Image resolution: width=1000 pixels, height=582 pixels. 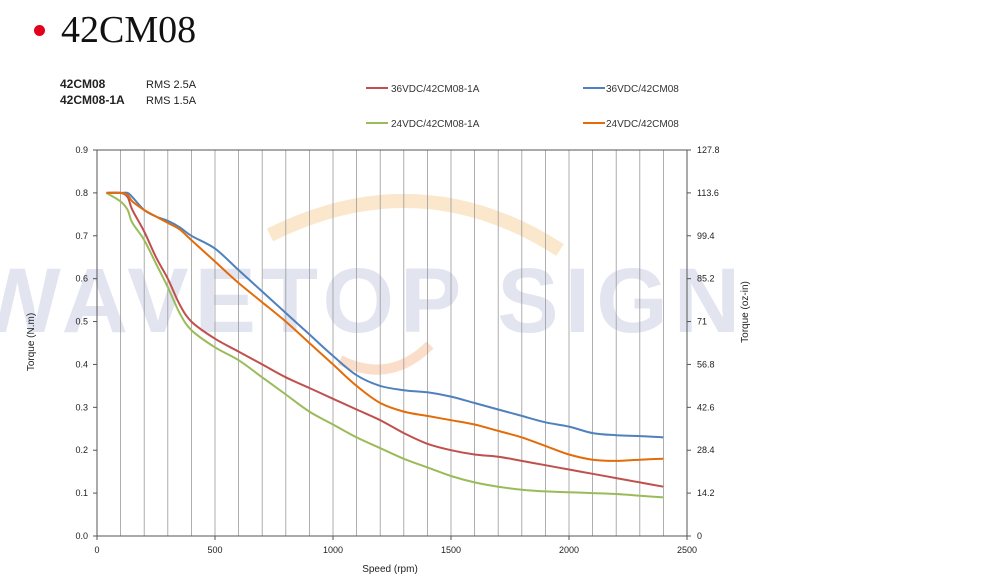 What do you see at coordinates (96, 550) in the screenshot?
I see `x-tick-label: 0` at bounding box center [96, 550].